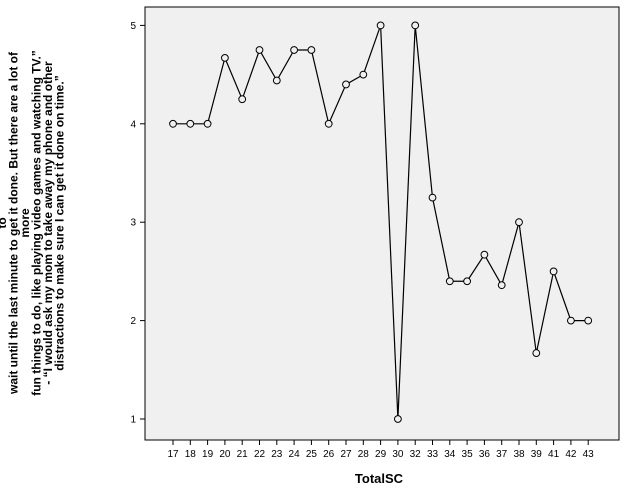  What do you see at coordinates (4, 222) in the screenshot?
I see `y-title-line: to` at bounding box center [4, 222].